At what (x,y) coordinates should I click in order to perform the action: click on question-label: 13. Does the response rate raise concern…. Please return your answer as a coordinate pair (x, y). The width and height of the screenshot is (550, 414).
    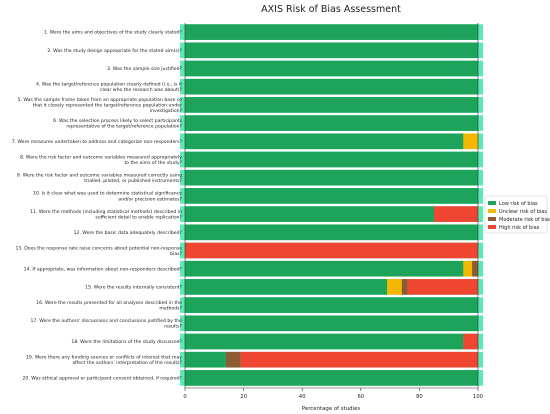
    Looking at the image, I should click on (98, 251).